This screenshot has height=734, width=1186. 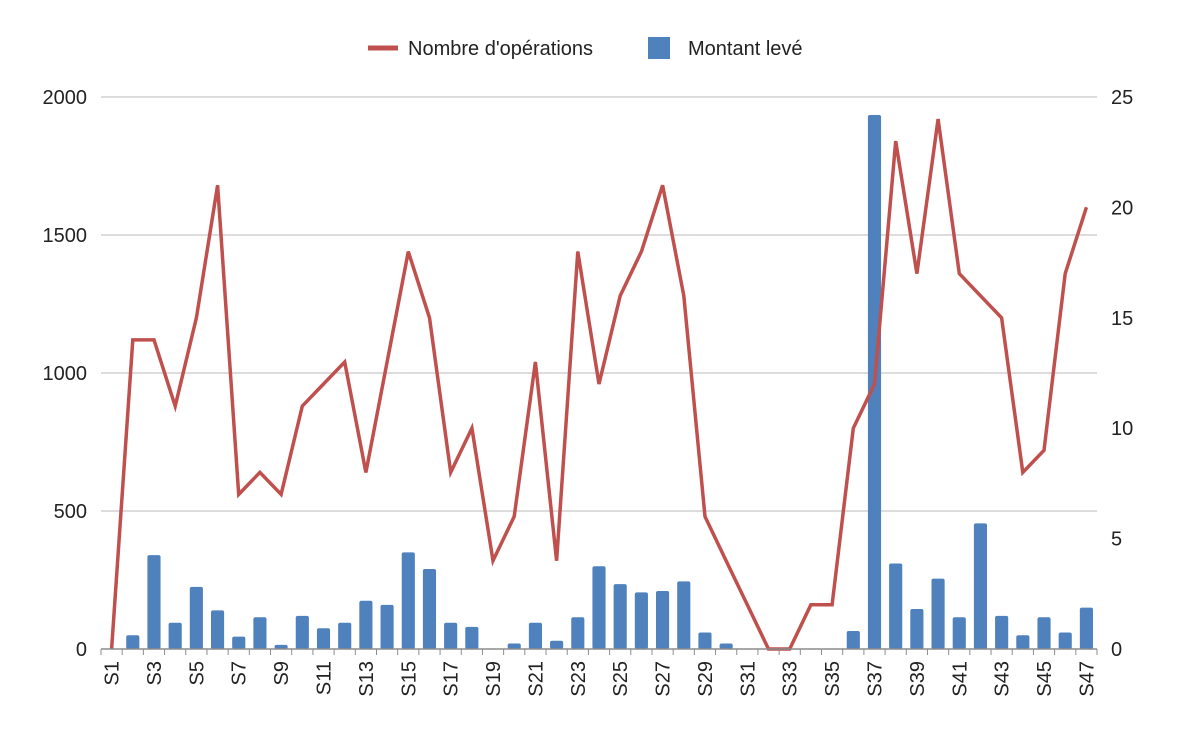 What do you see at coordinates (791, 679) in the screenshot?
I see `x-tick-label: S33` at bounding box center [791, 679].